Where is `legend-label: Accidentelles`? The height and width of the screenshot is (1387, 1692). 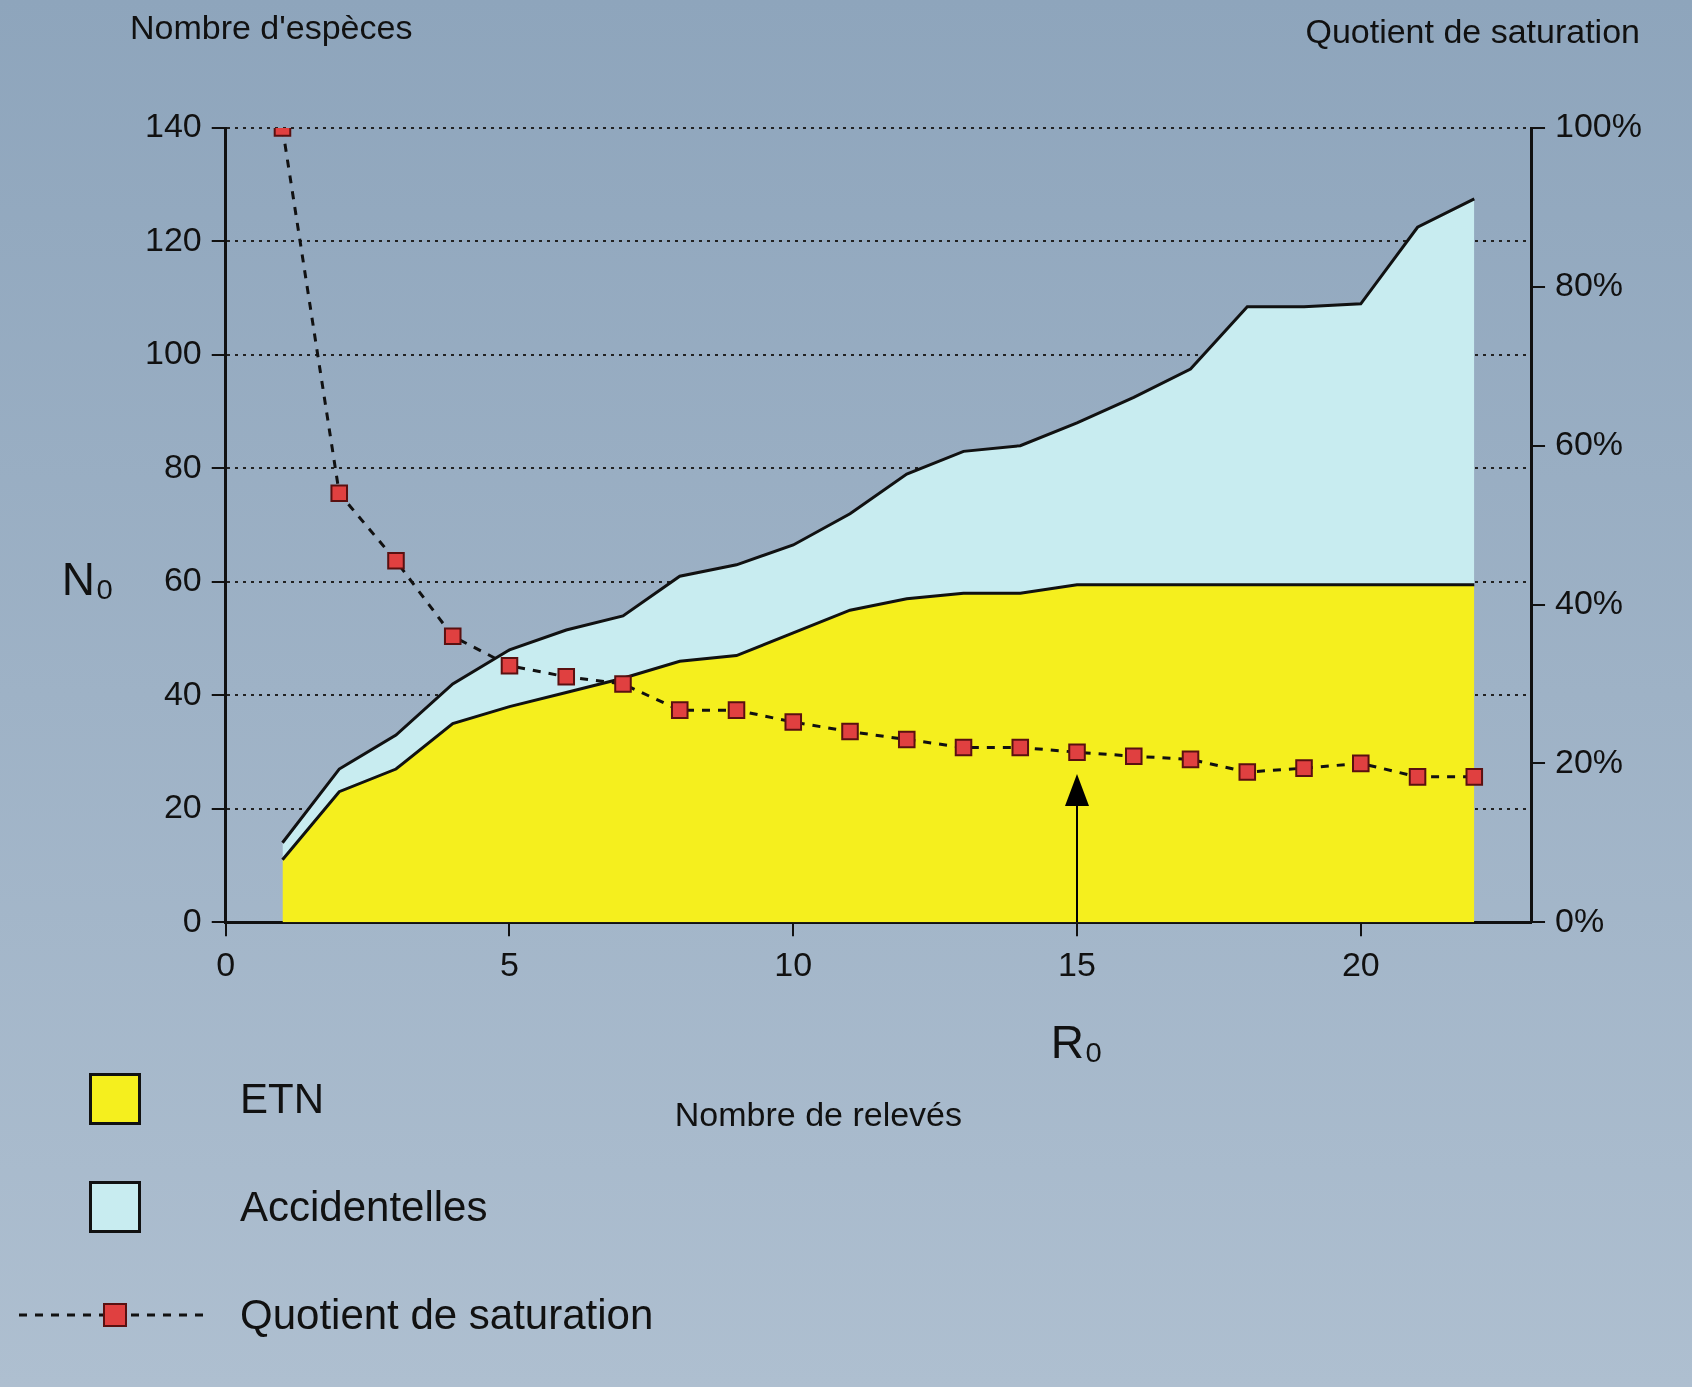 legend-label: Accidentelles is located at coordinates (364, 1207).